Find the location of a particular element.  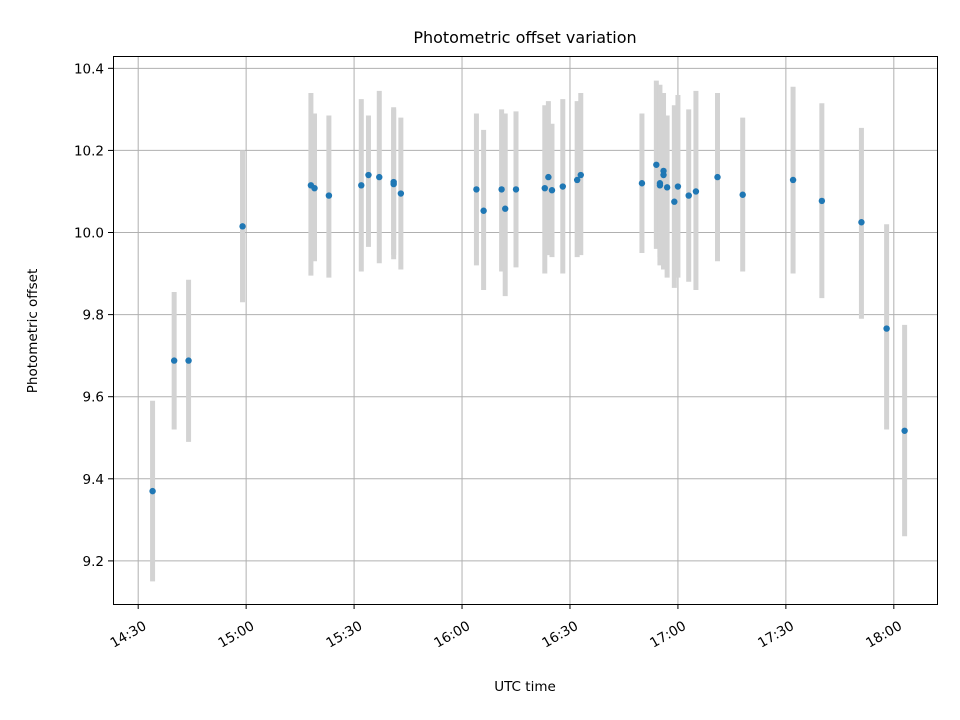

y-tick-label: 10.4 is located at coordinates (89, 69).